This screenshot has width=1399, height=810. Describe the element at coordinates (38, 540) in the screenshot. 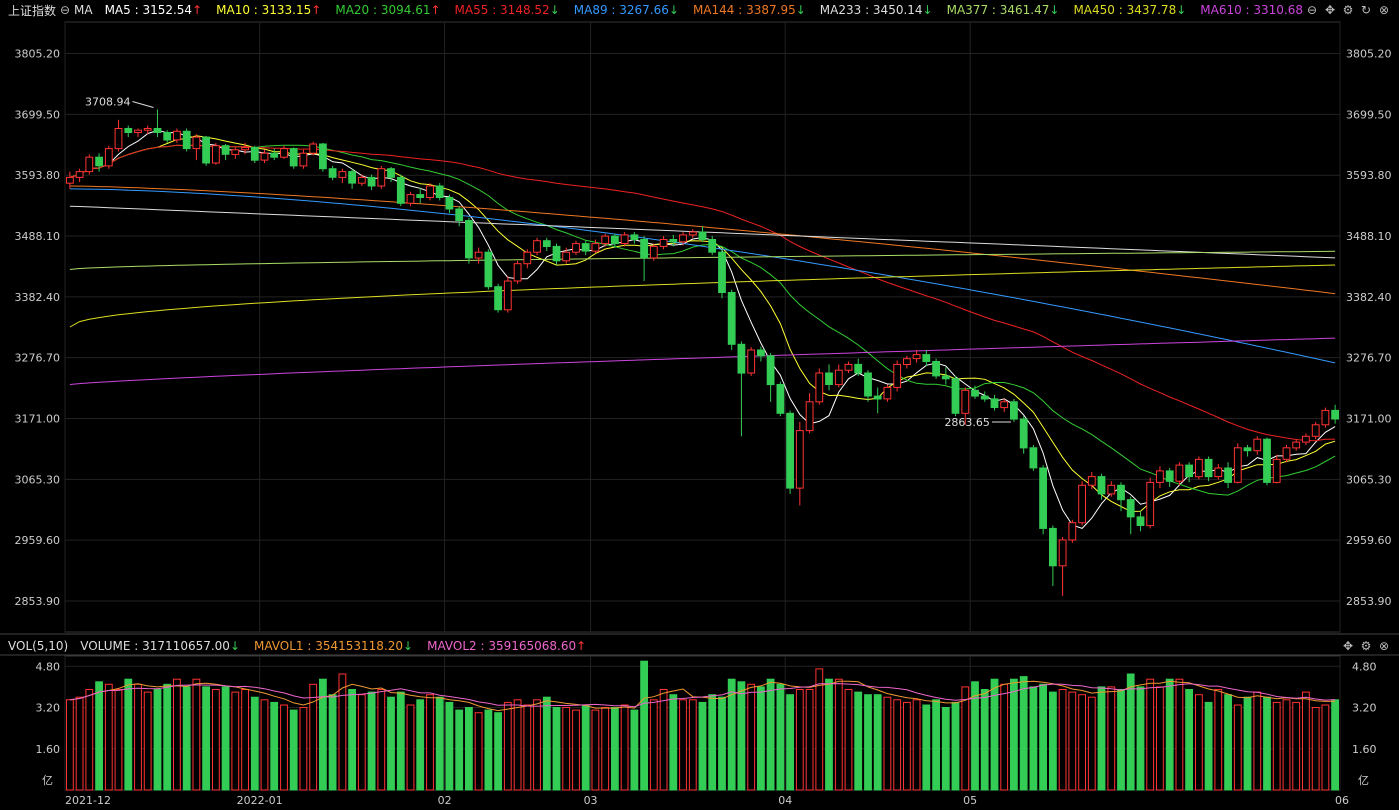

I see `price-tick-label-left: 2959.60` at that location.